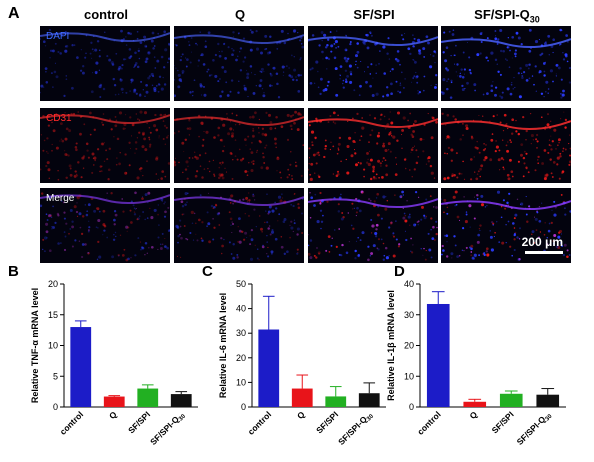  I want to click on column-header-control: control, so click(106, 14).